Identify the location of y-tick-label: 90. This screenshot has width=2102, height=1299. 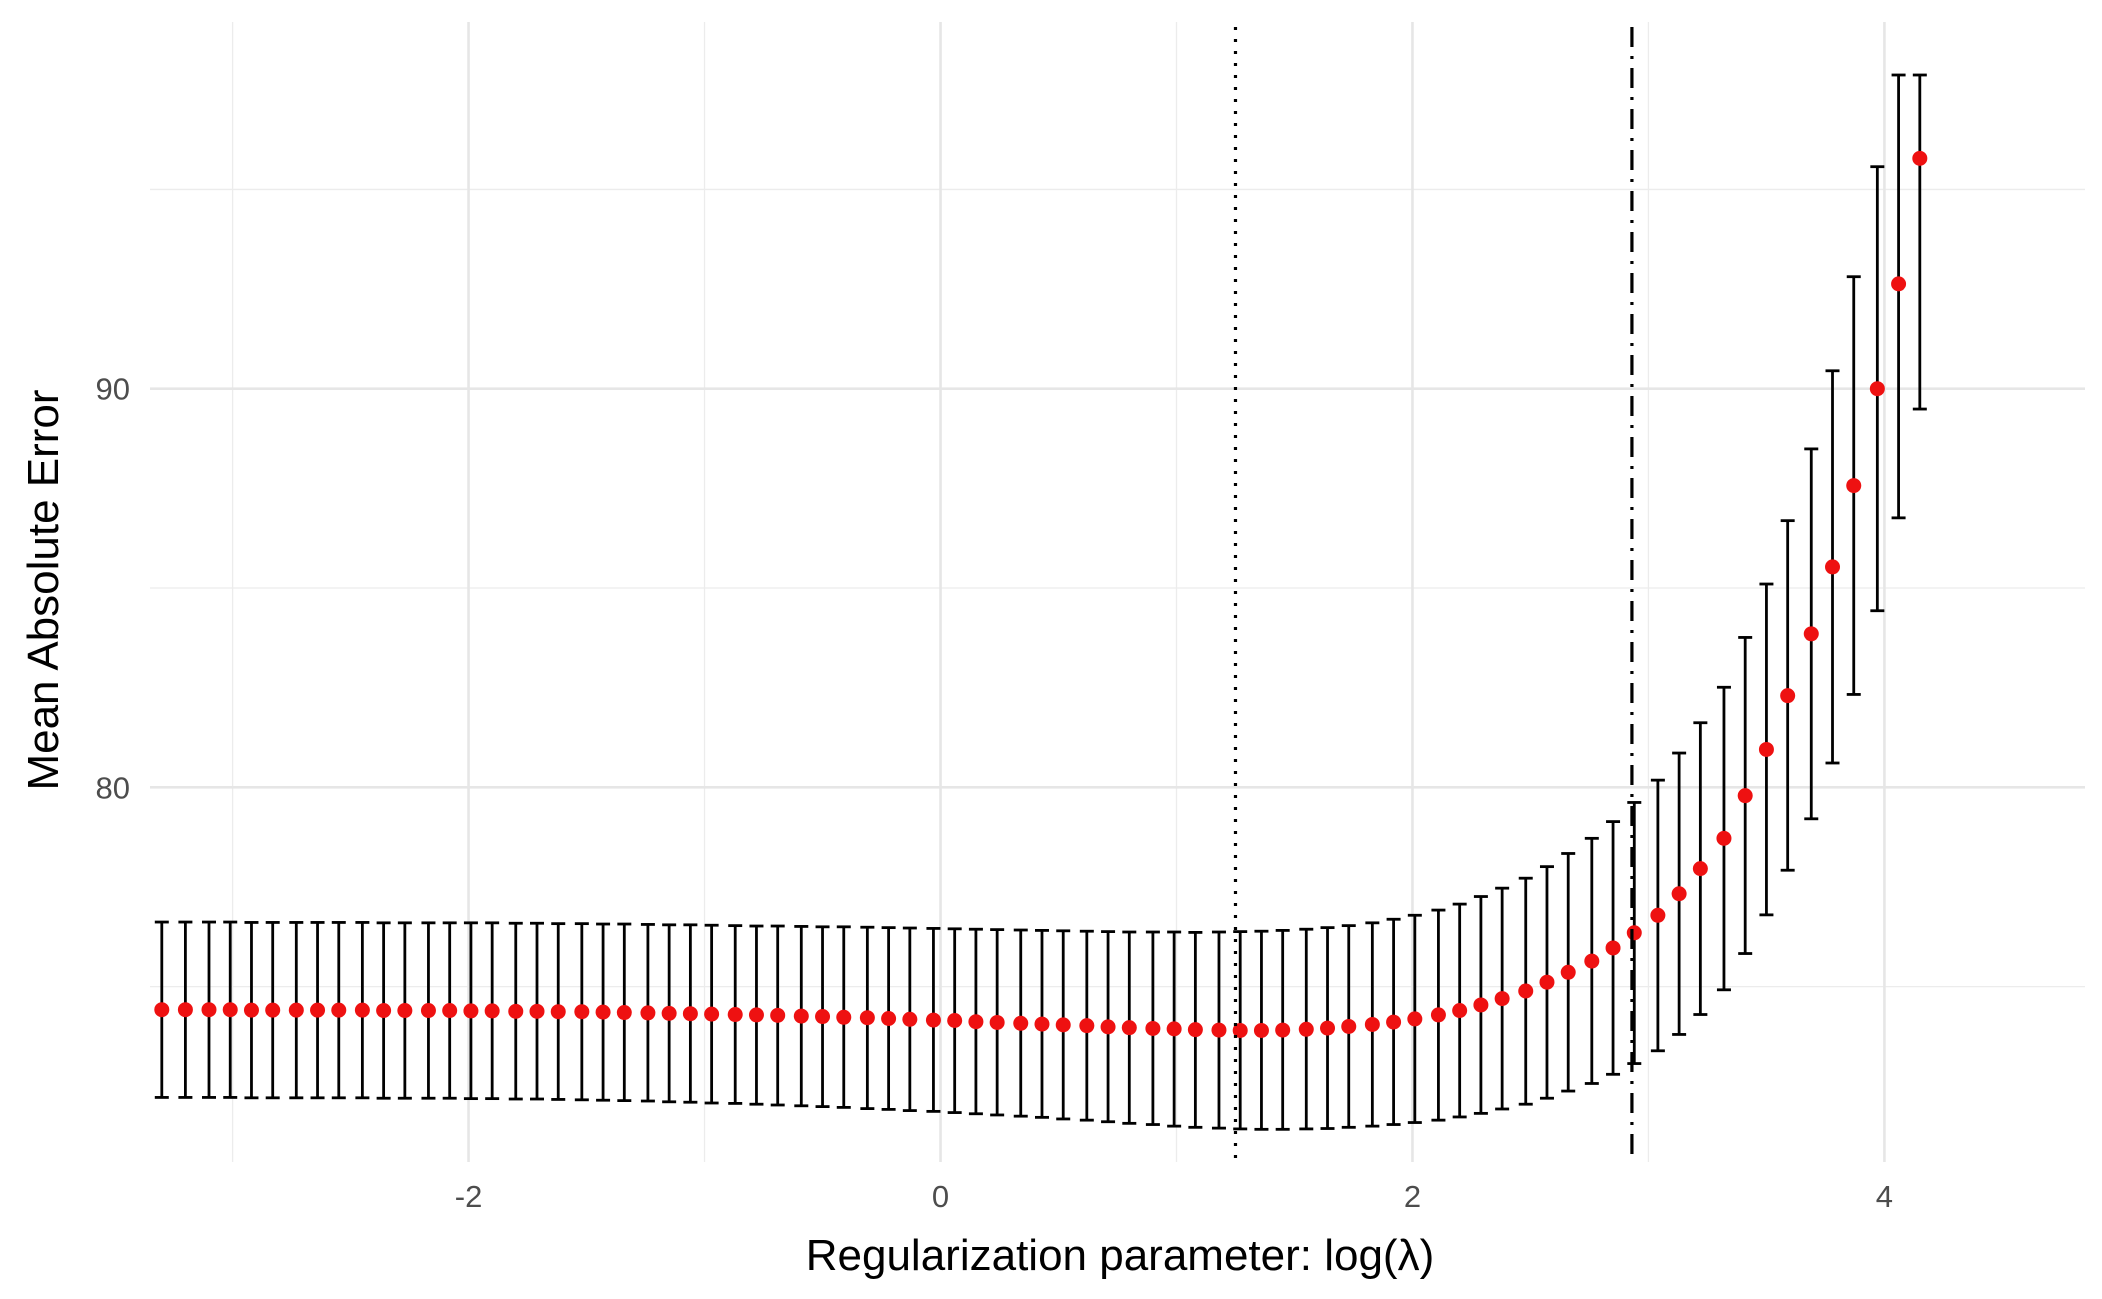
(113, 389).